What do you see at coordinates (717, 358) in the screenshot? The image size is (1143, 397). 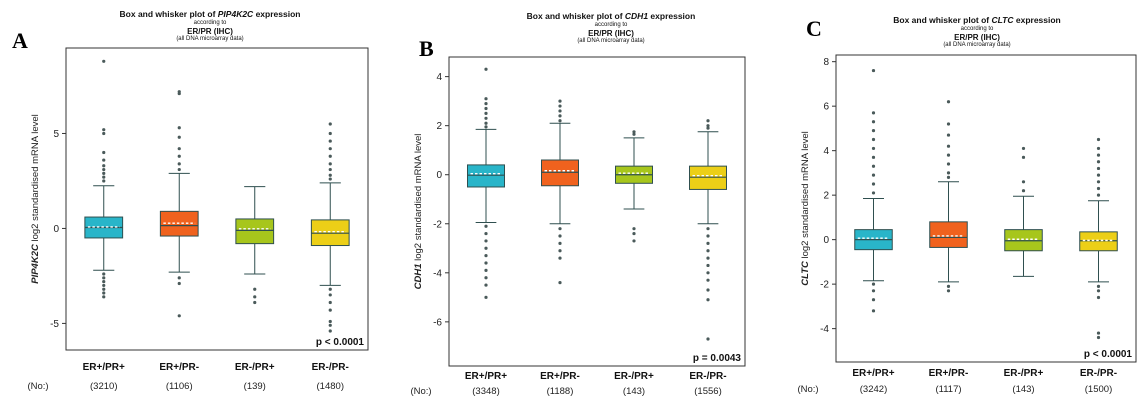 I see `p-value: p = 0.0043` at bounding box center [717, 358].